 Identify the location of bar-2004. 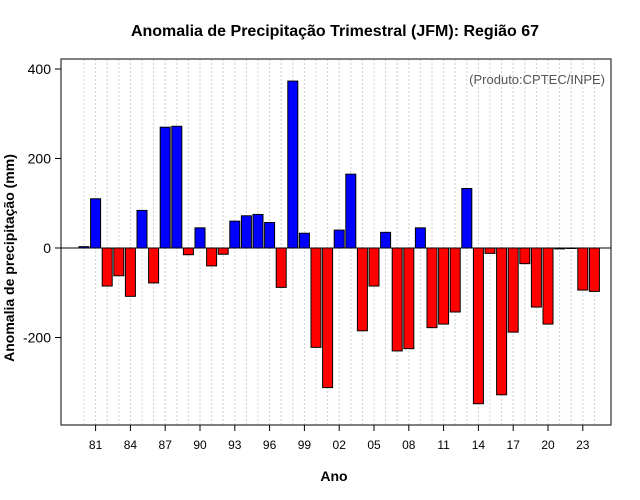
(362, 289).